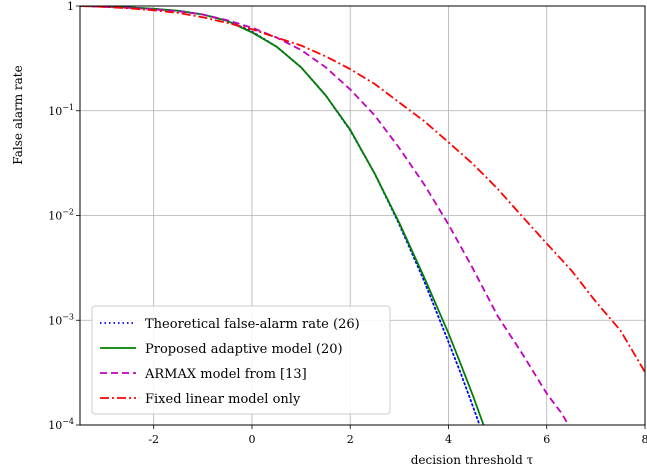 This screenshot has width=647, height=471. I want to click on y-tick-base: 1, so click(70, 6).